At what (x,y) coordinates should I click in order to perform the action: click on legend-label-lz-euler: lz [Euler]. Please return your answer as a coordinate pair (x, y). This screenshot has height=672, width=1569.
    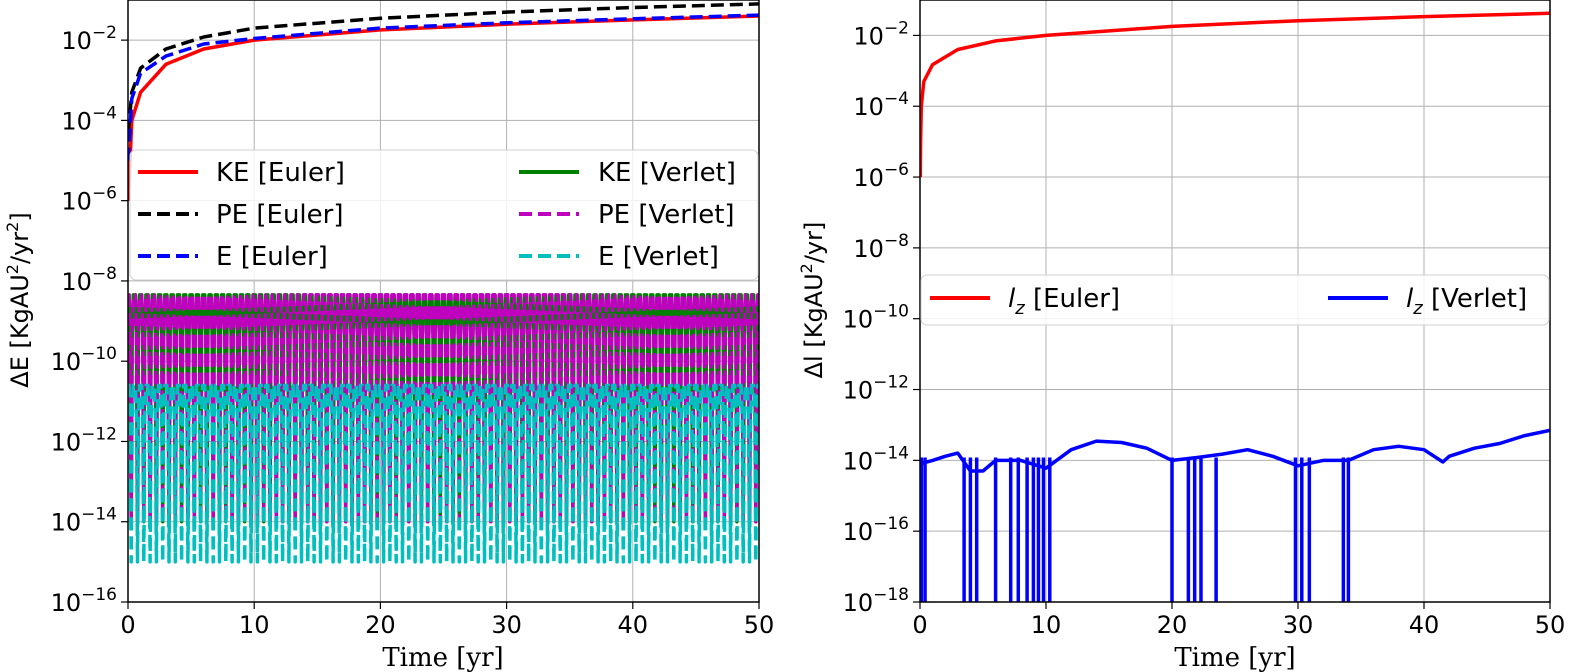
    Looking at the image, I should click on (1064, 301).